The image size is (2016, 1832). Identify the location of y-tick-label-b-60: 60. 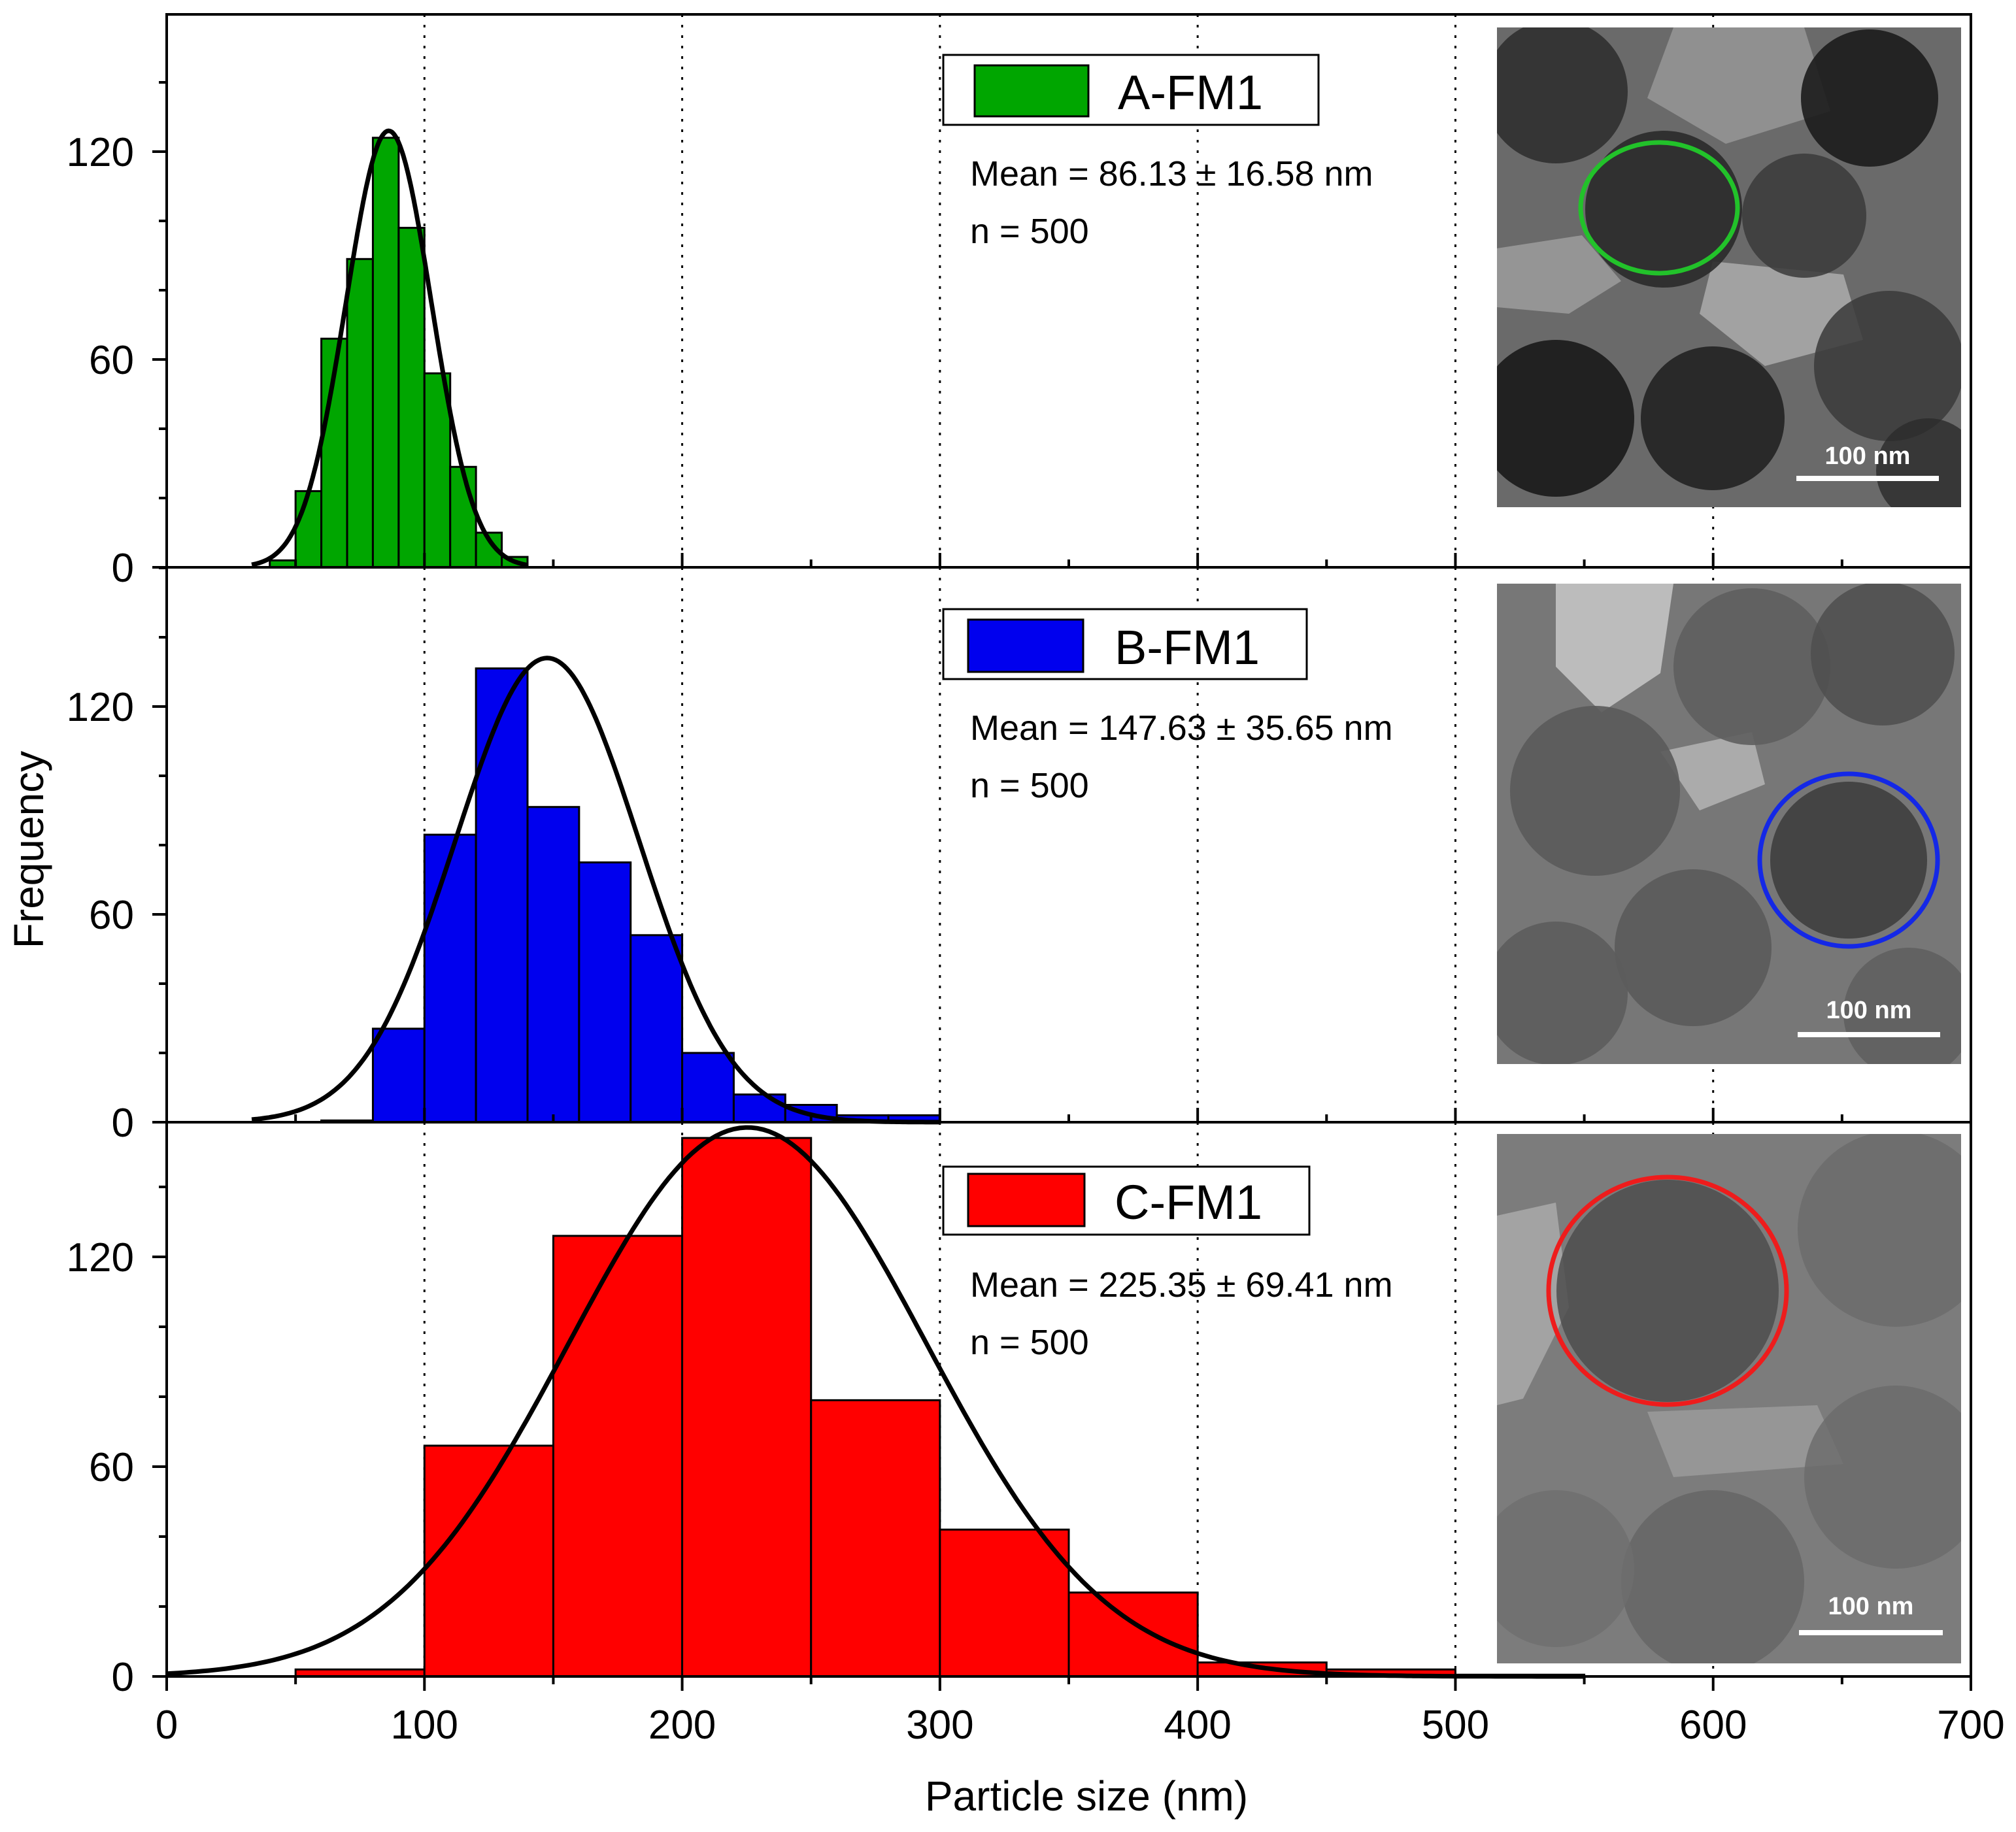
(111, 915).